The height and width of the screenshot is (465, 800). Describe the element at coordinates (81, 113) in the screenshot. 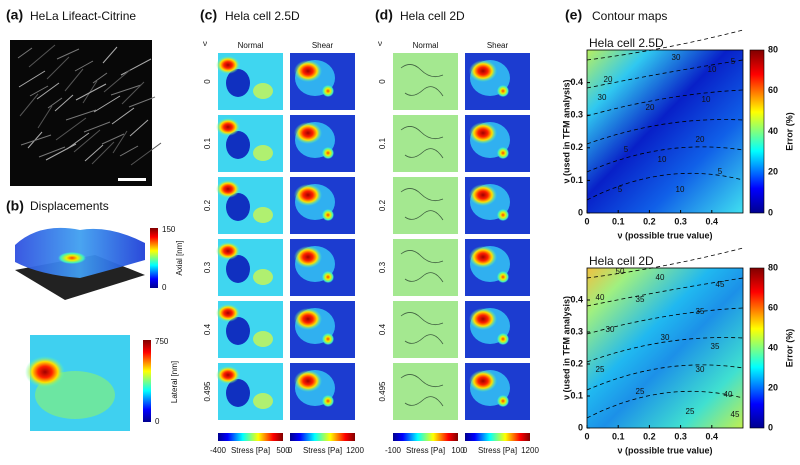

I see `microscopy-image` at that location.